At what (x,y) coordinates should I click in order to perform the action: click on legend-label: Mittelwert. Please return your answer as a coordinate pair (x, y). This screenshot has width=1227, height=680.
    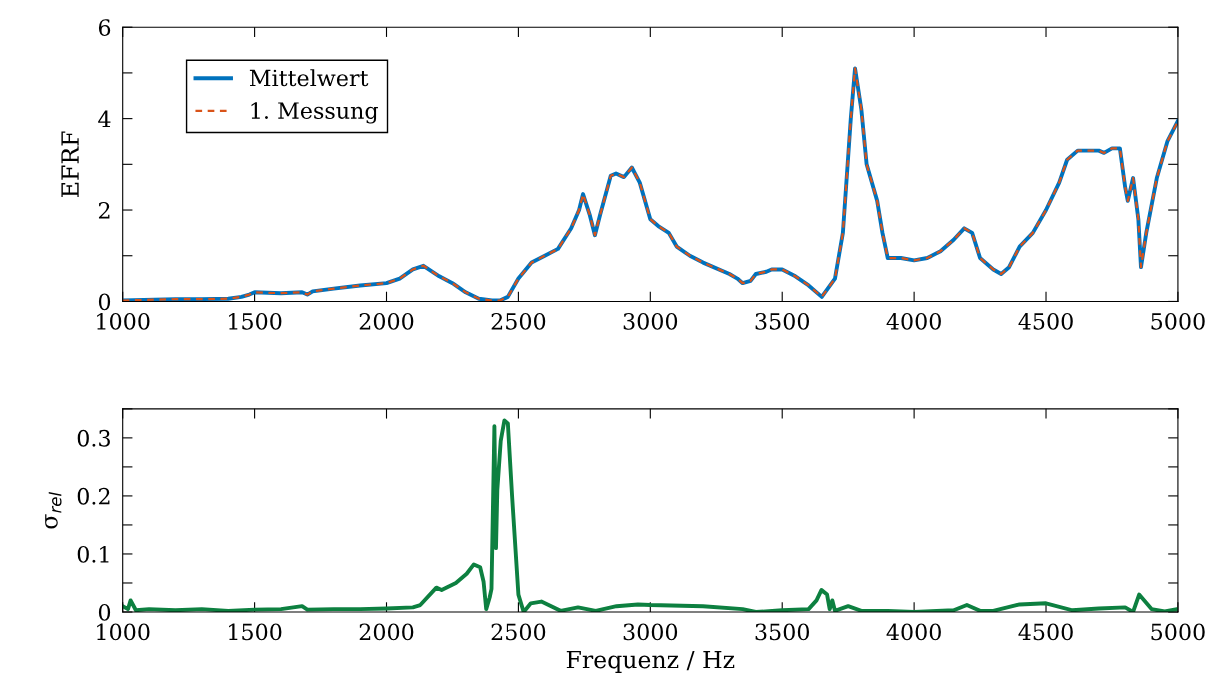
    Looking at the image, I should click on (309, 78).